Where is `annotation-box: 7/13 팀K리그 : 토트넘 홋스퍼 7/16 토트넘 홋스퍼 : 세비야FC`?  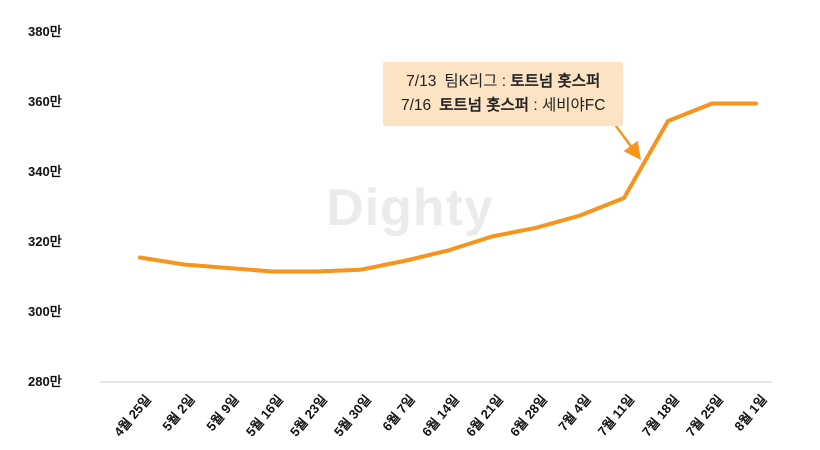 annotation-box: 7/13 팀K리그 : 토트넘 홋스퍼 7/16 토트넘 홋스퍼 : 세비야FC is located at coordinates (503, 94).